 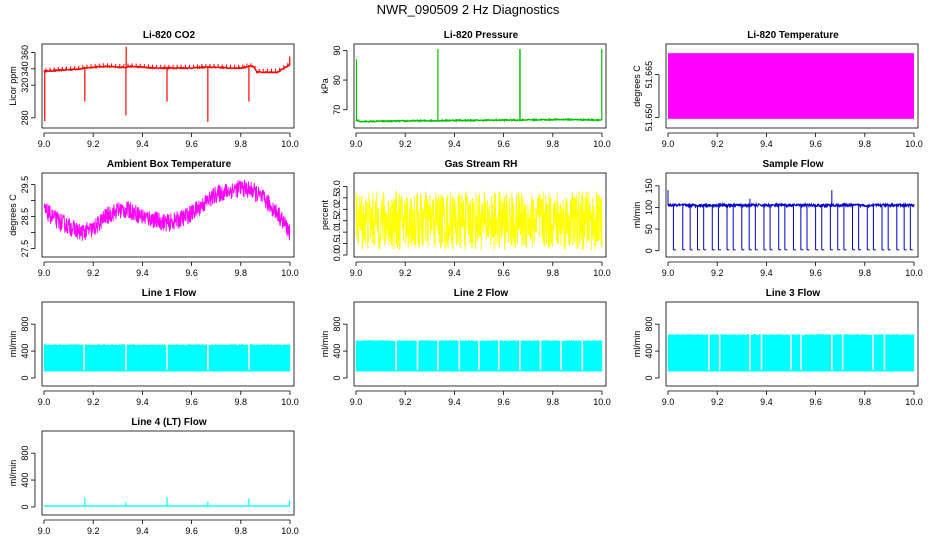 I want to click on y-tick-label: 0, so click(x=649, y=377).